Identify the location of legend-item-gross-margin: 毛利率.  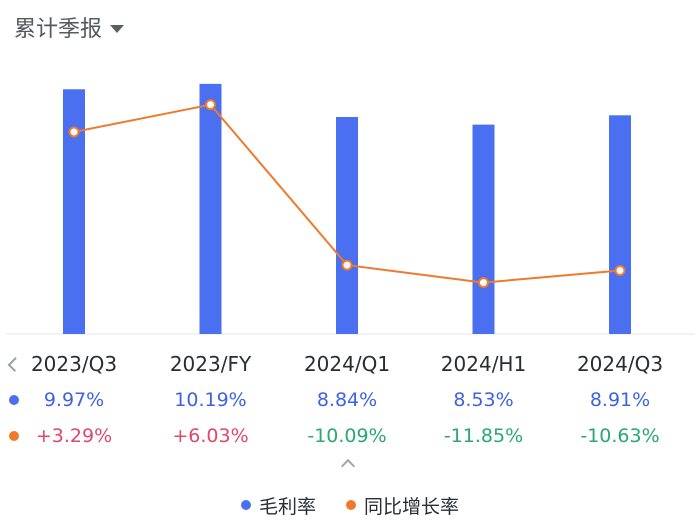
(278, 505).